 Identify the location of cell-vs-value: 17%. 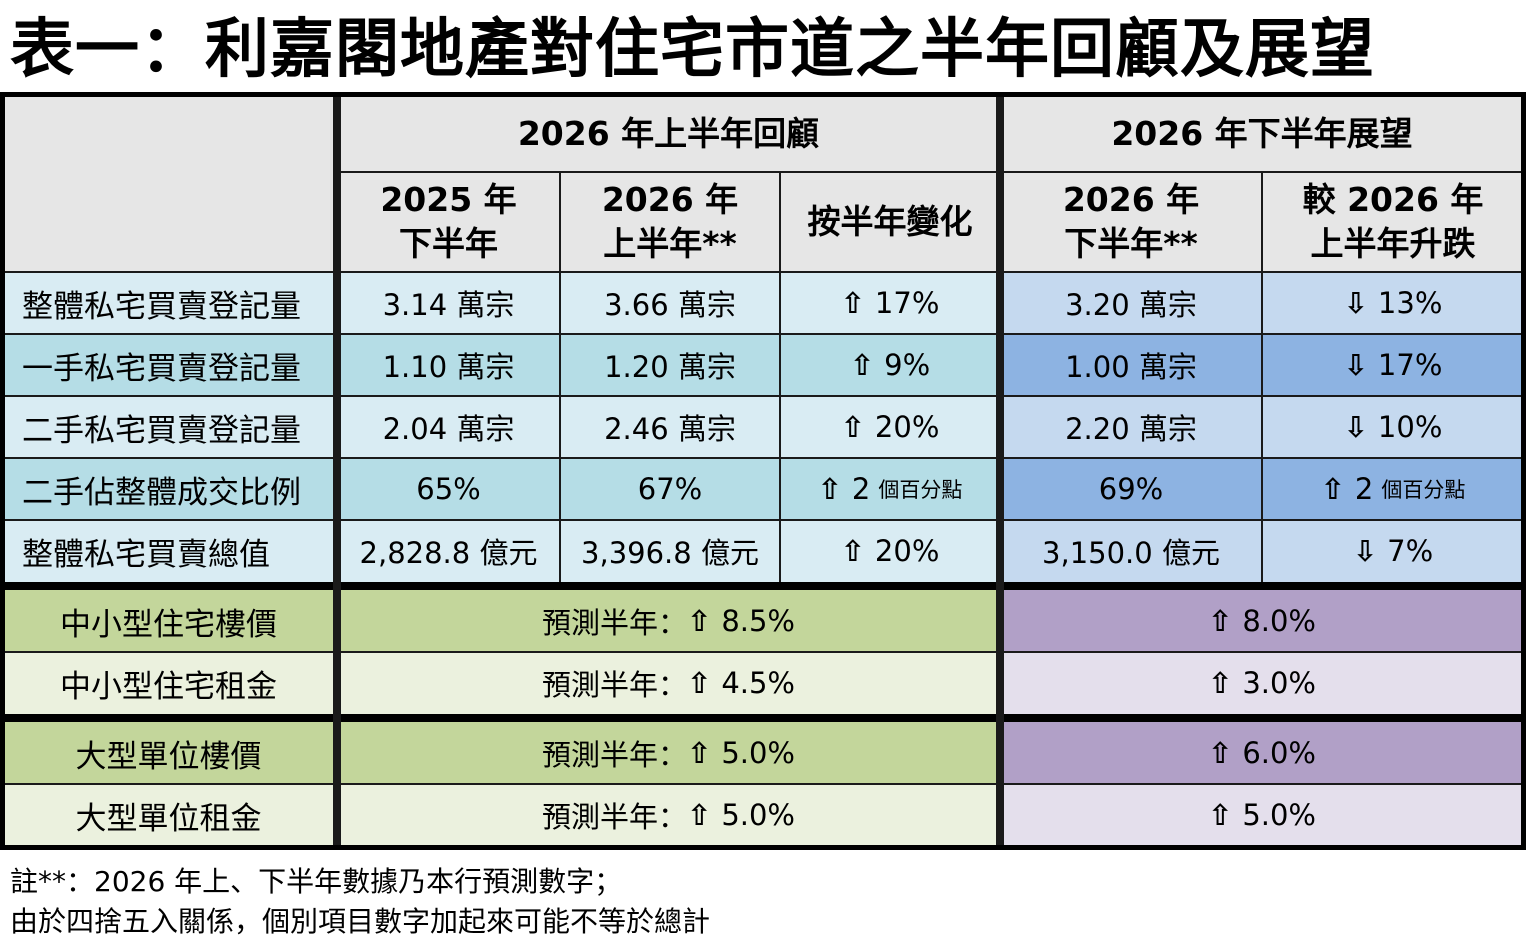
(1410, 365).